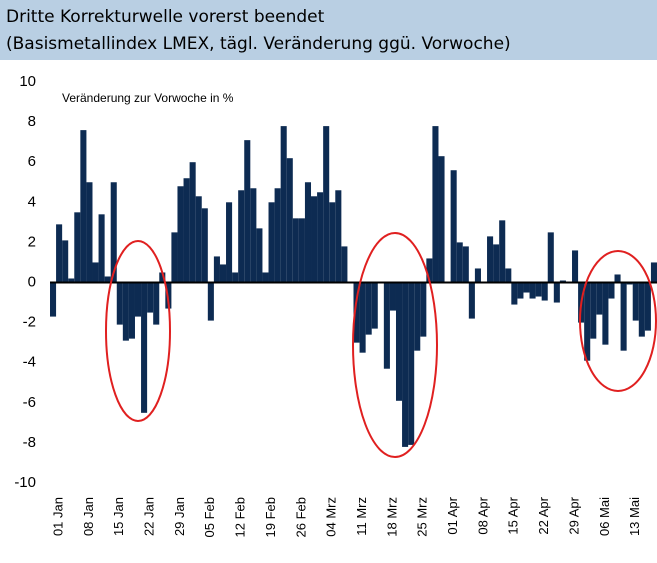 The image size is (657, 563). What do you see at coordinates (32, 241) in the screenshot?
I see `y-tick-label: 2` at bounding box center [32, 241].